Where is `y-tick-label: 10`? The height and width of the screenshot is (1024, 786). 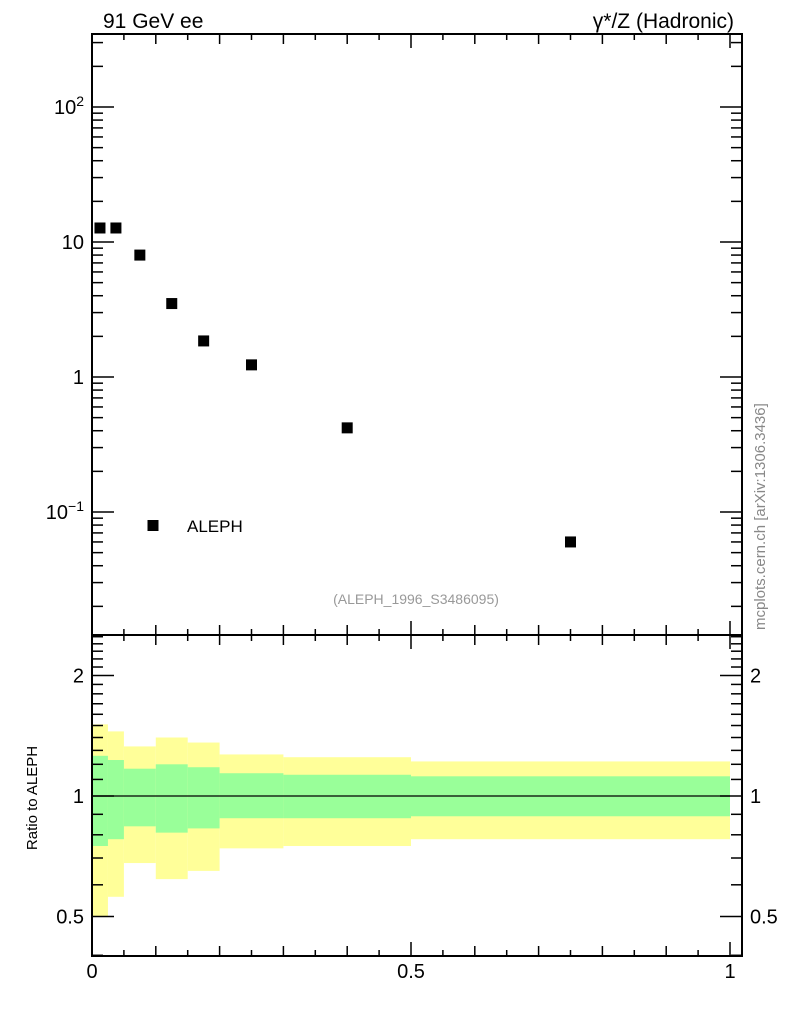
y-tick-label: 10 is located at coordinates (73, 243).